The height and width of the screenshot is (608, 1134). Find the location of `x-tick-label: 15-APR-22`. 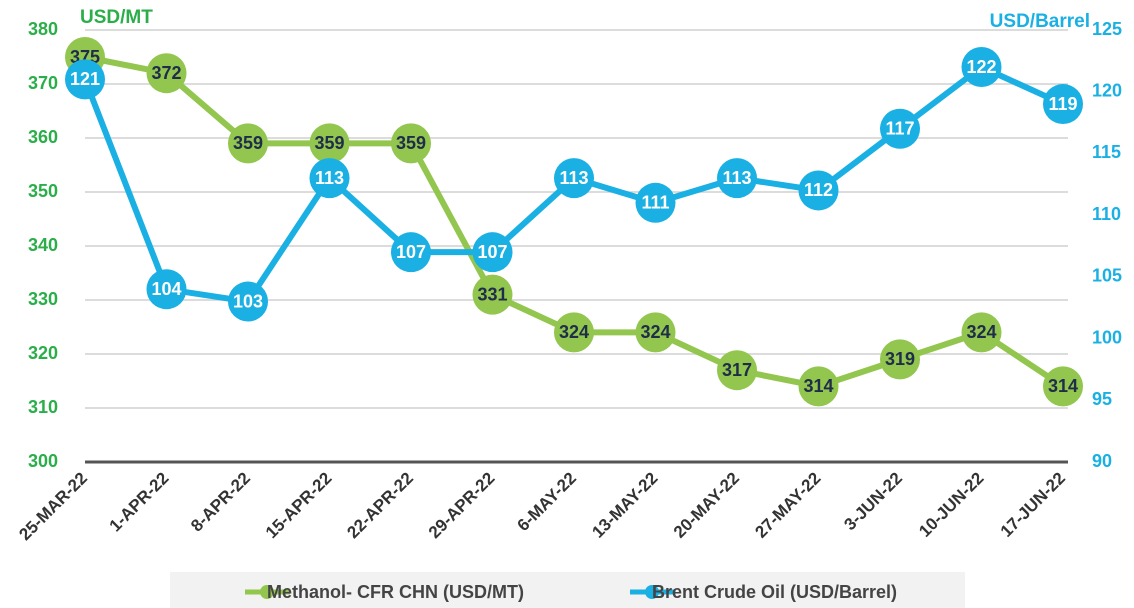

x-tick-label: 15-APR-22 is located at coordinates (299, 506).